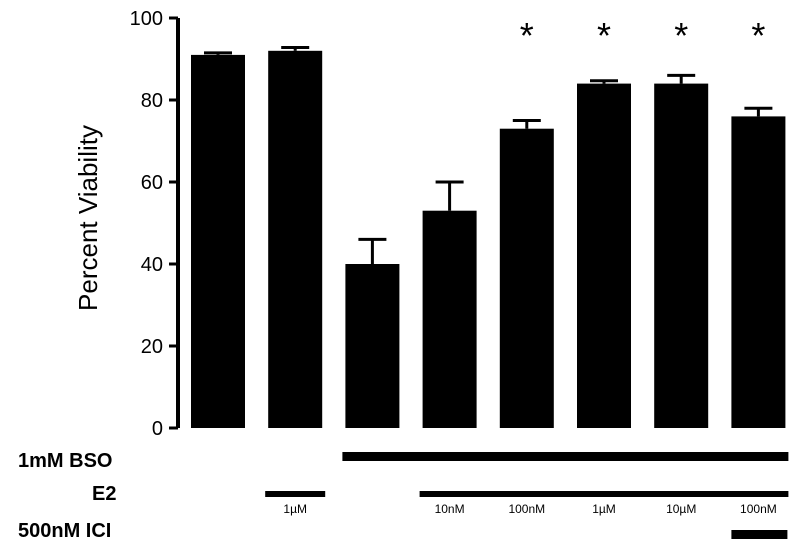  I want to click on y-tick-label: 80, so click(152, 101).